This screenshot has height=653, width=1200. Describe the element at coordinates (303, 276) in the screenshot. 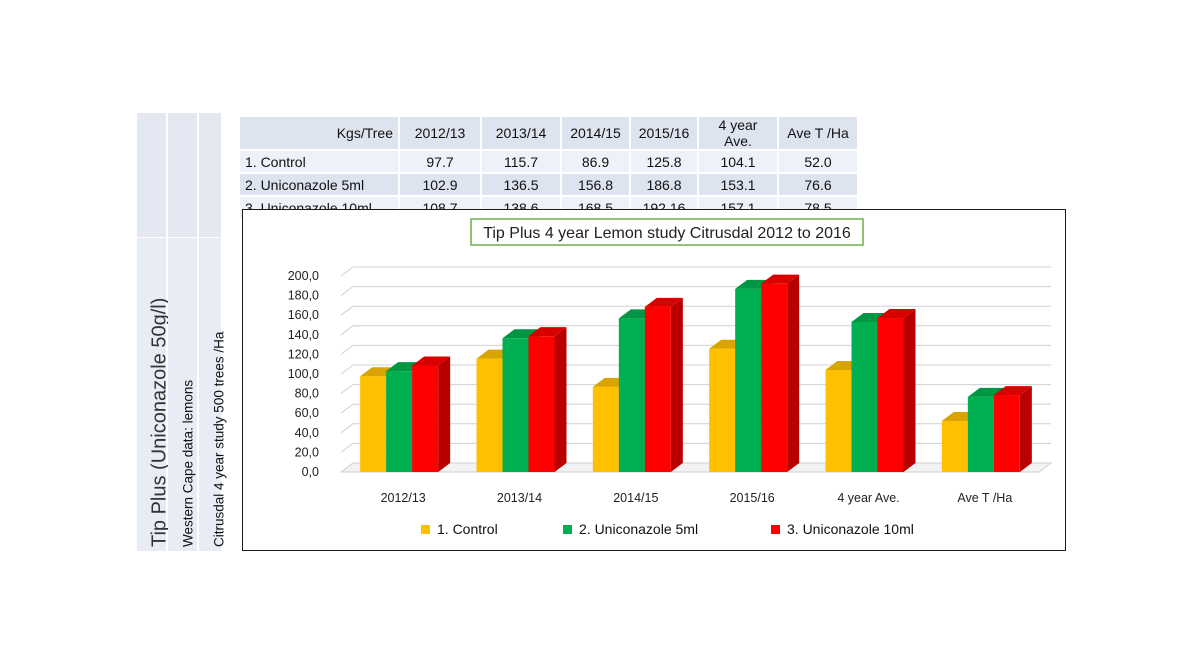

I see `y-tick-label: 200,0` at that location.